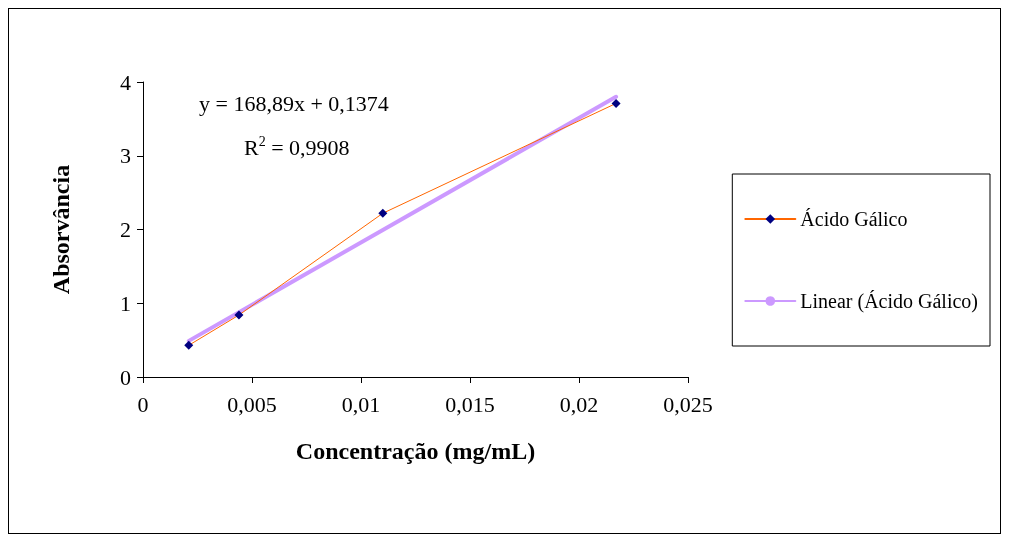 The image size is (1009, 542). What do you see at coordinates (125, 303) in the screenshot?
I see `y-tick-label: 1` at bounding box center [125, 303].